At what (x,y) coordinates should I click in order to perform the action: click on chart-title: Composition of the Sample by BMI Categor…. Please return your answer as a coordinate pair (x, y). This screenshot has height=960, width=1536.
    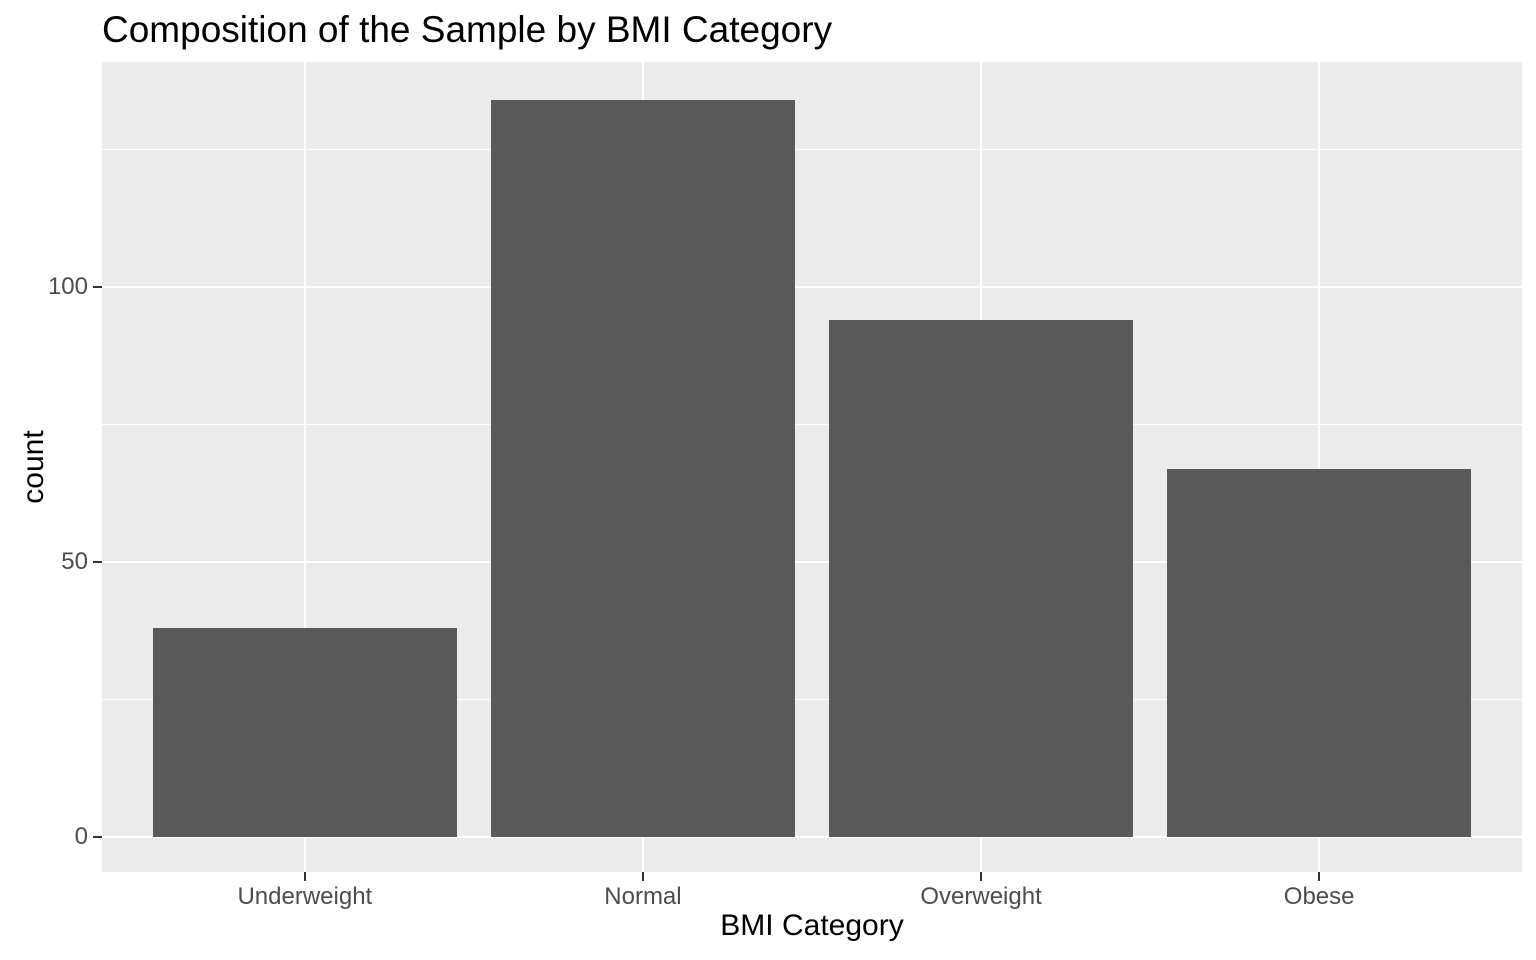
    Looking at the image, I should click on (467, 29).